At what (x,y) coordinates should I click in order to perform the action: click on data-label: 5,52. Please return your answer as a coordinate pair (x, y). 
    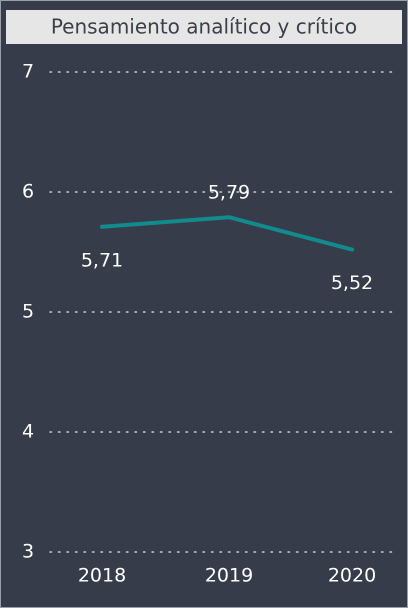
    Looking at the image, I should click on (352, 283).